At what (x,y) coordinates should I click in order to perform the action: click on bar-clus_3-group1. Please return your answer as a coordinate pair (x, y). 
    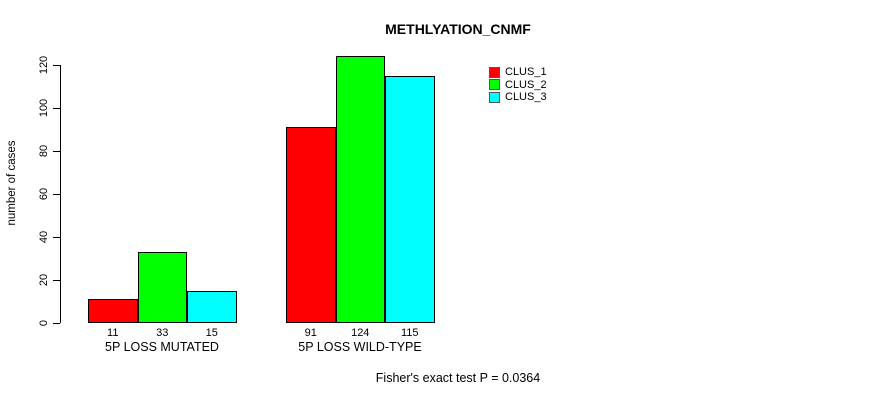
    Looking at the image, I should click on (212, 306).